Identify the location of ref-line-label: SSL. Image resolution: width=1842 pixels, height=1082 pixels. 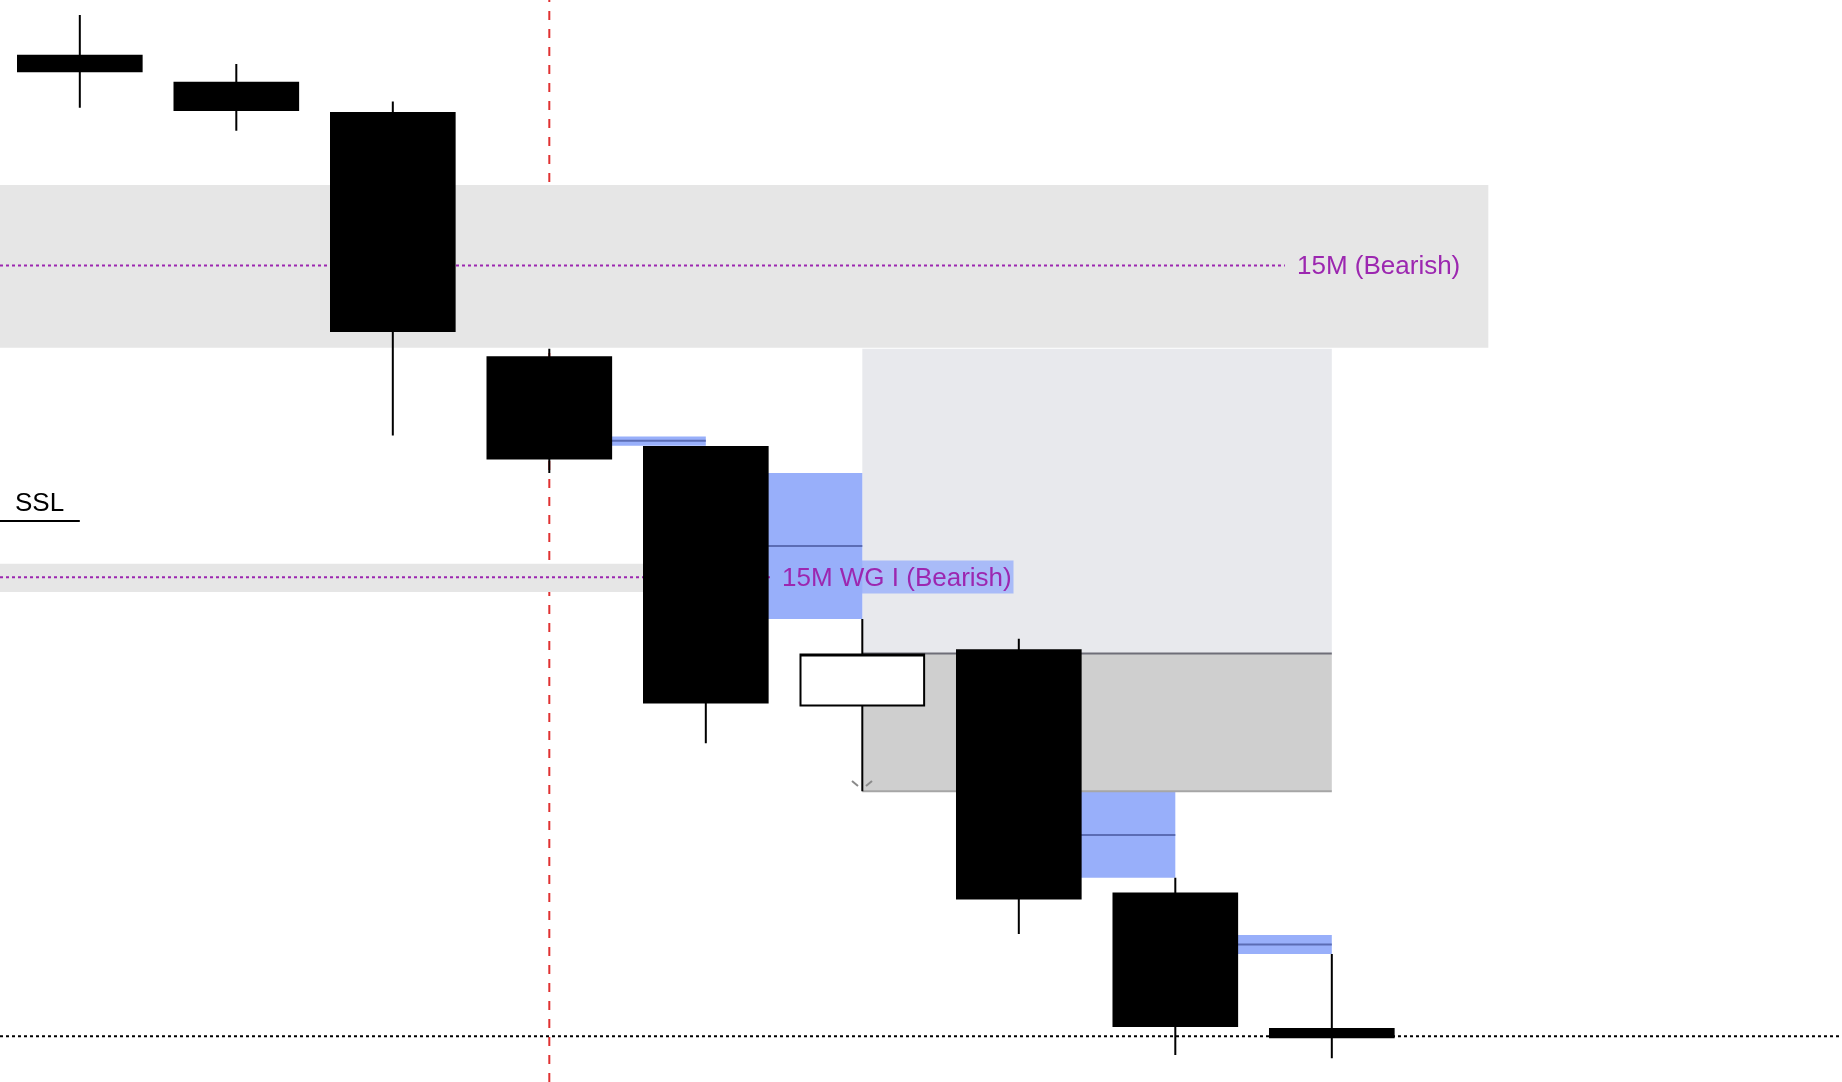
(40, 502).